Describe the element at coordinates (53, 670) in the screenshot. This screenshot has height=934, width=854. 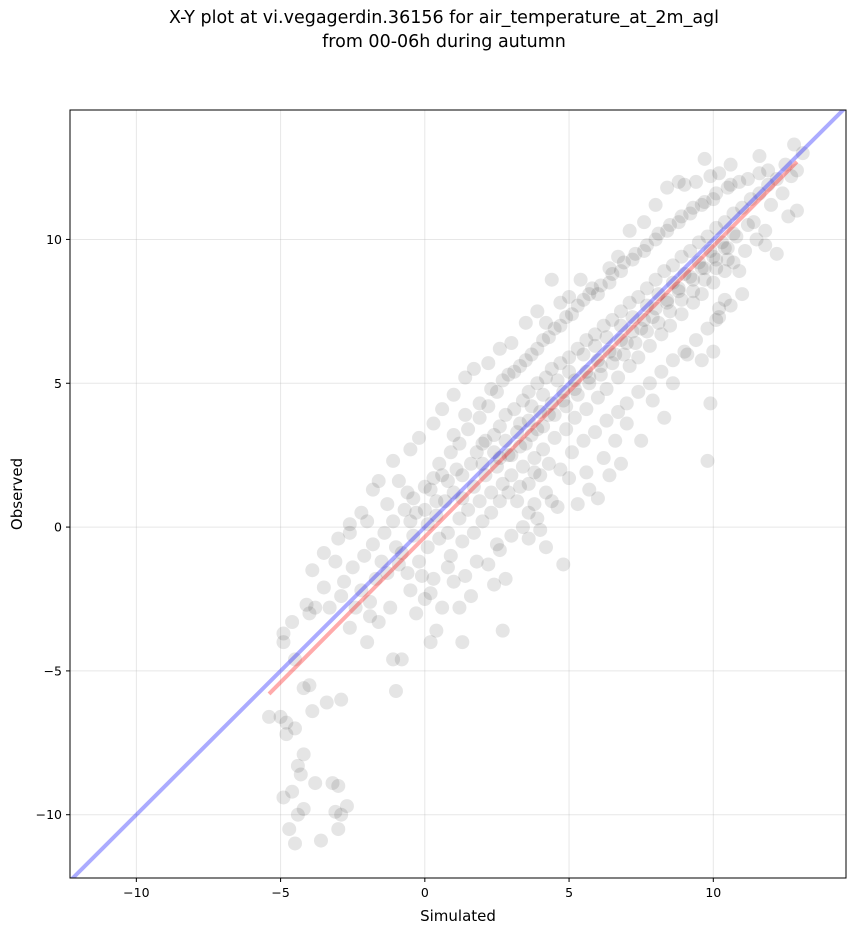
I see `y-tick-label: −5` at that location.